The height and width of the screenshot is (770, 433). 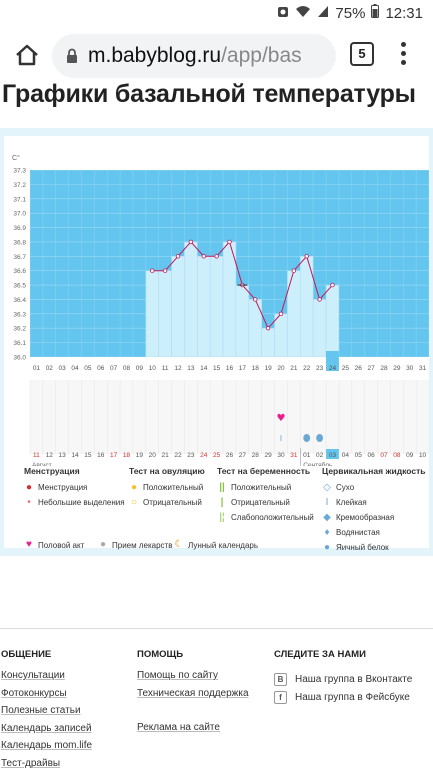 What do you see at coordinates (217, 455) in the screenshot?
I see `cycle-tick-label: 25` at bounding box center [217, 455].